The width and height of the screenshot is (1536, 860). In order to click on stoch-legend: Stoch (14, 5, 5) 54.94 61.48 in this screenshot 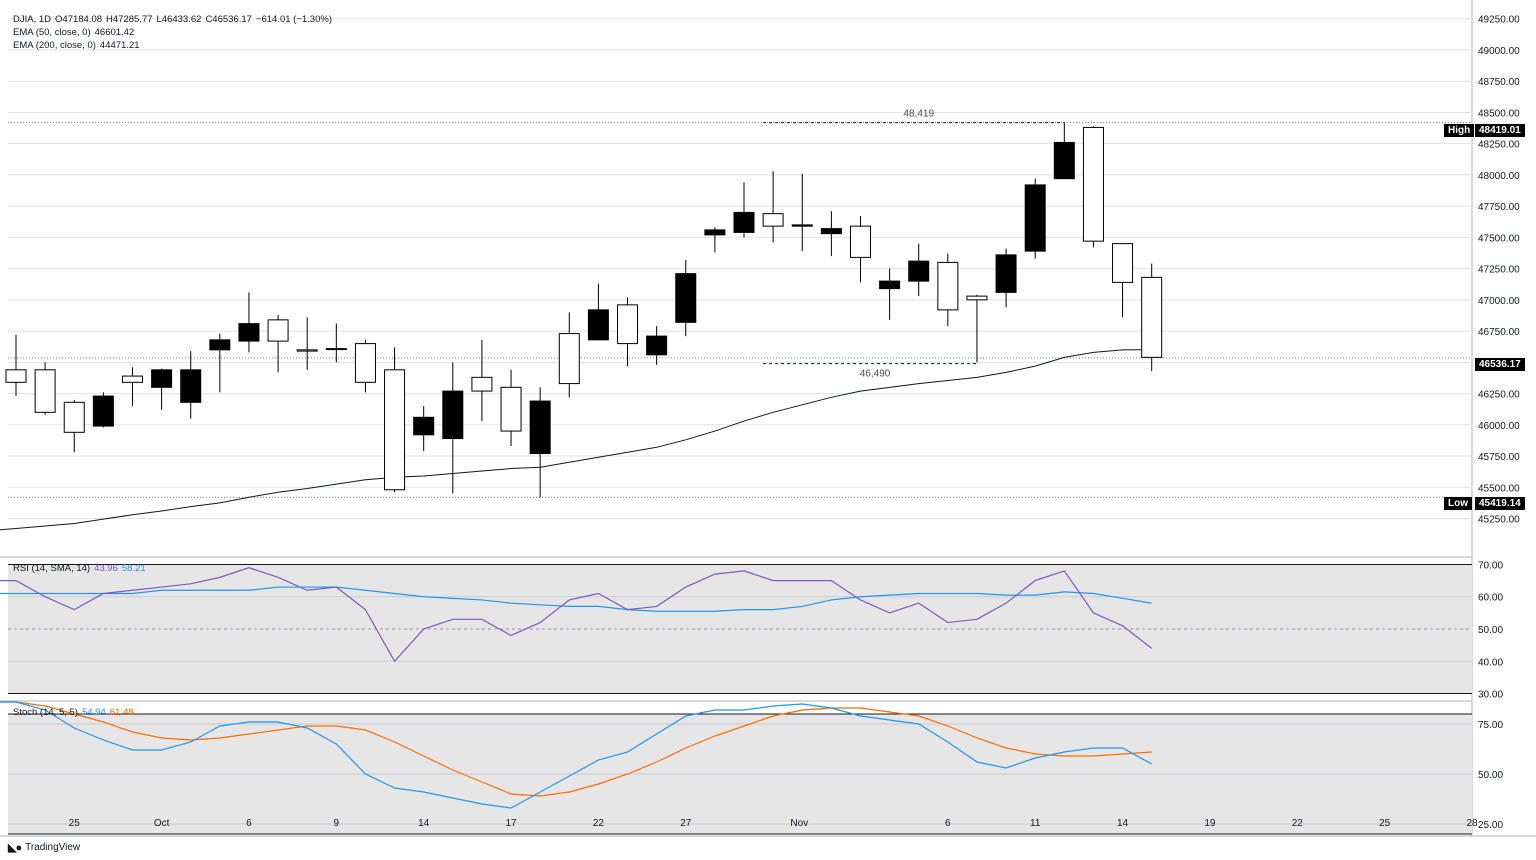, I will do `click(75, 712)`.